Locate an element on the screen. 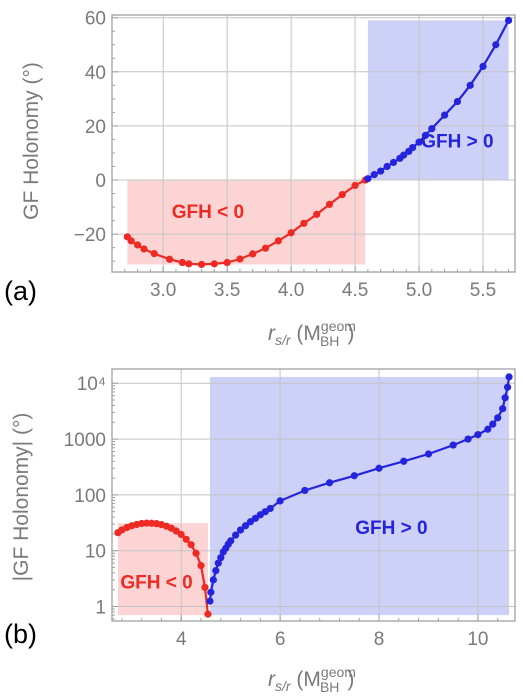 The height and width of the screenshot is (696, 523). x-tick-label: 4.5 is located at coordinates (355, 290).